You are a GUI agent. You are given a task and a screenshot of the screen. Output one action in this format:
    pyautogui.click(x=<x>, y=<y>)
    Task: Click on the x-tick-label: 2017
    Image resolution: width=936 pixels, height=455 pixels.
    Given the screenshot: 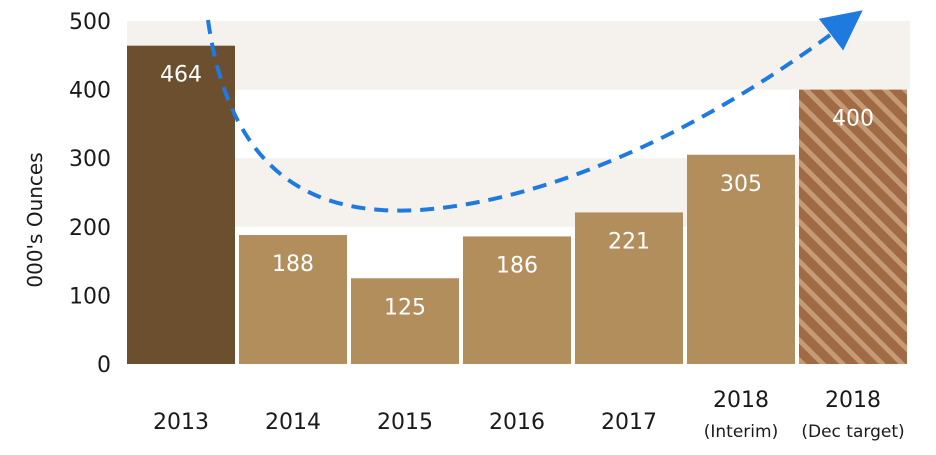 What is the action you would take?
    pyautogui.click(x=629, y=422)
    